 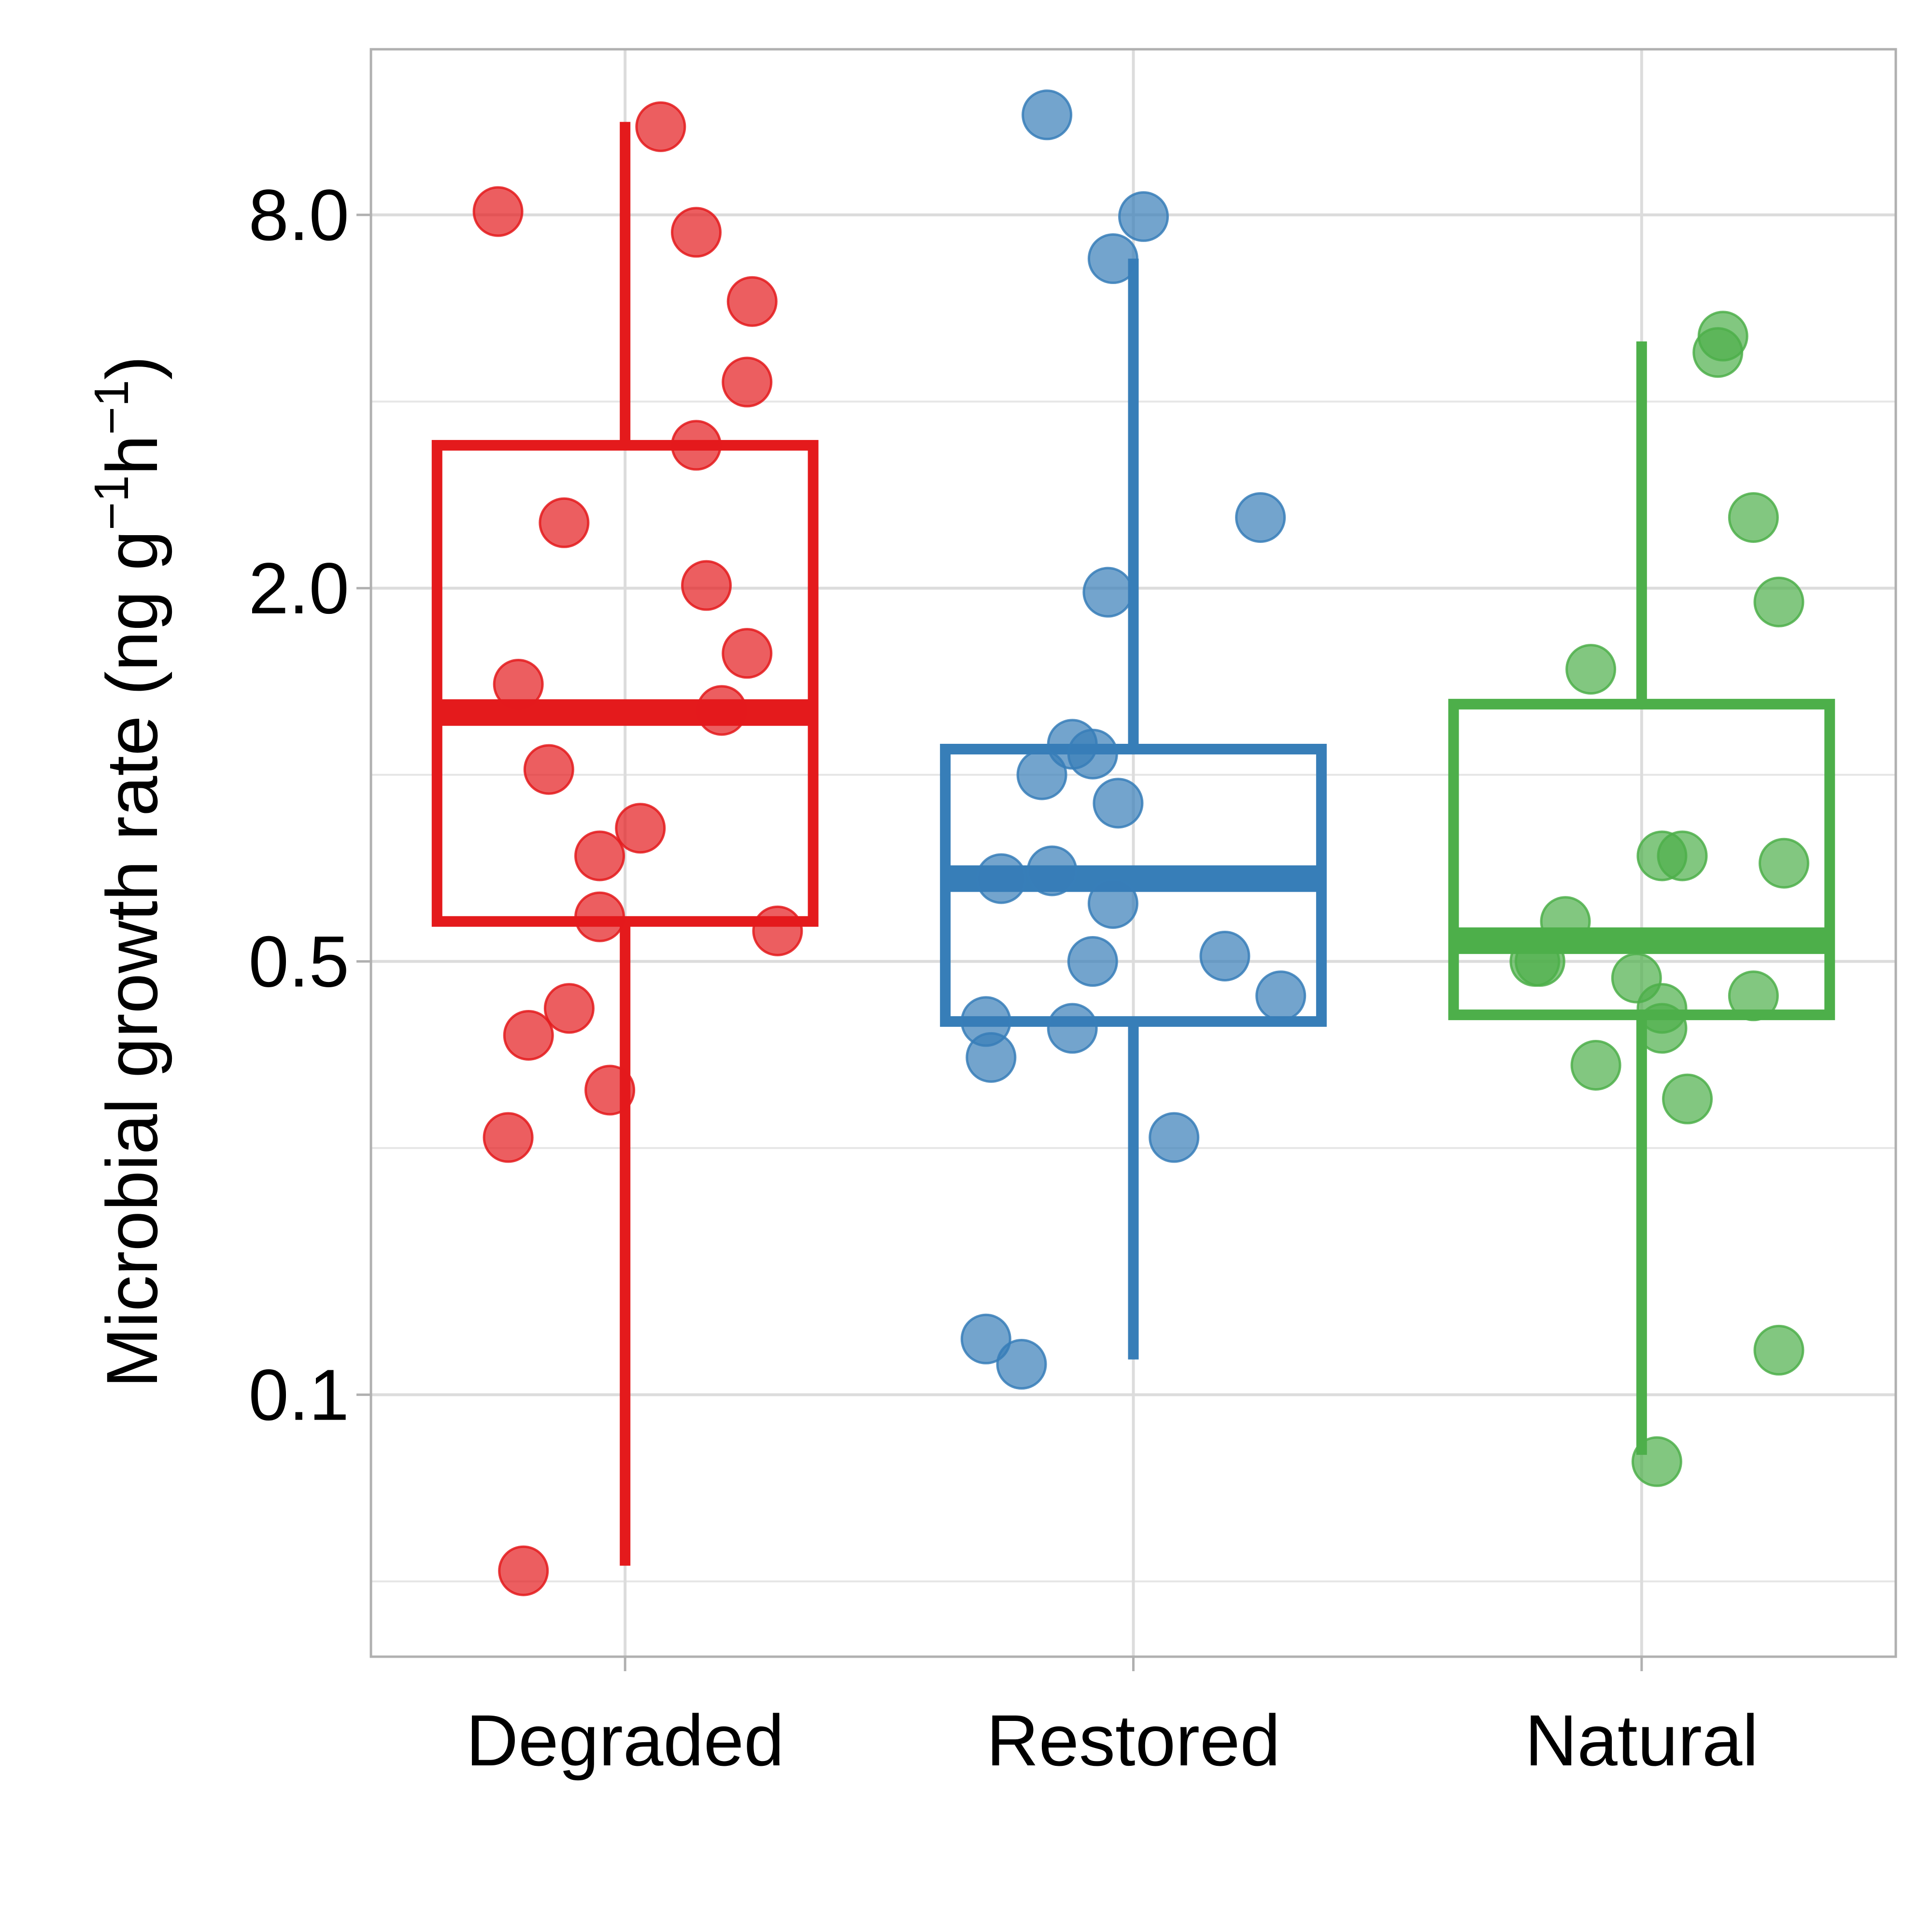 What do you see at coordinates (298, 215) in the screenshot?
I see `y-tick-label: 8.0` at bounding box center [298, 215].